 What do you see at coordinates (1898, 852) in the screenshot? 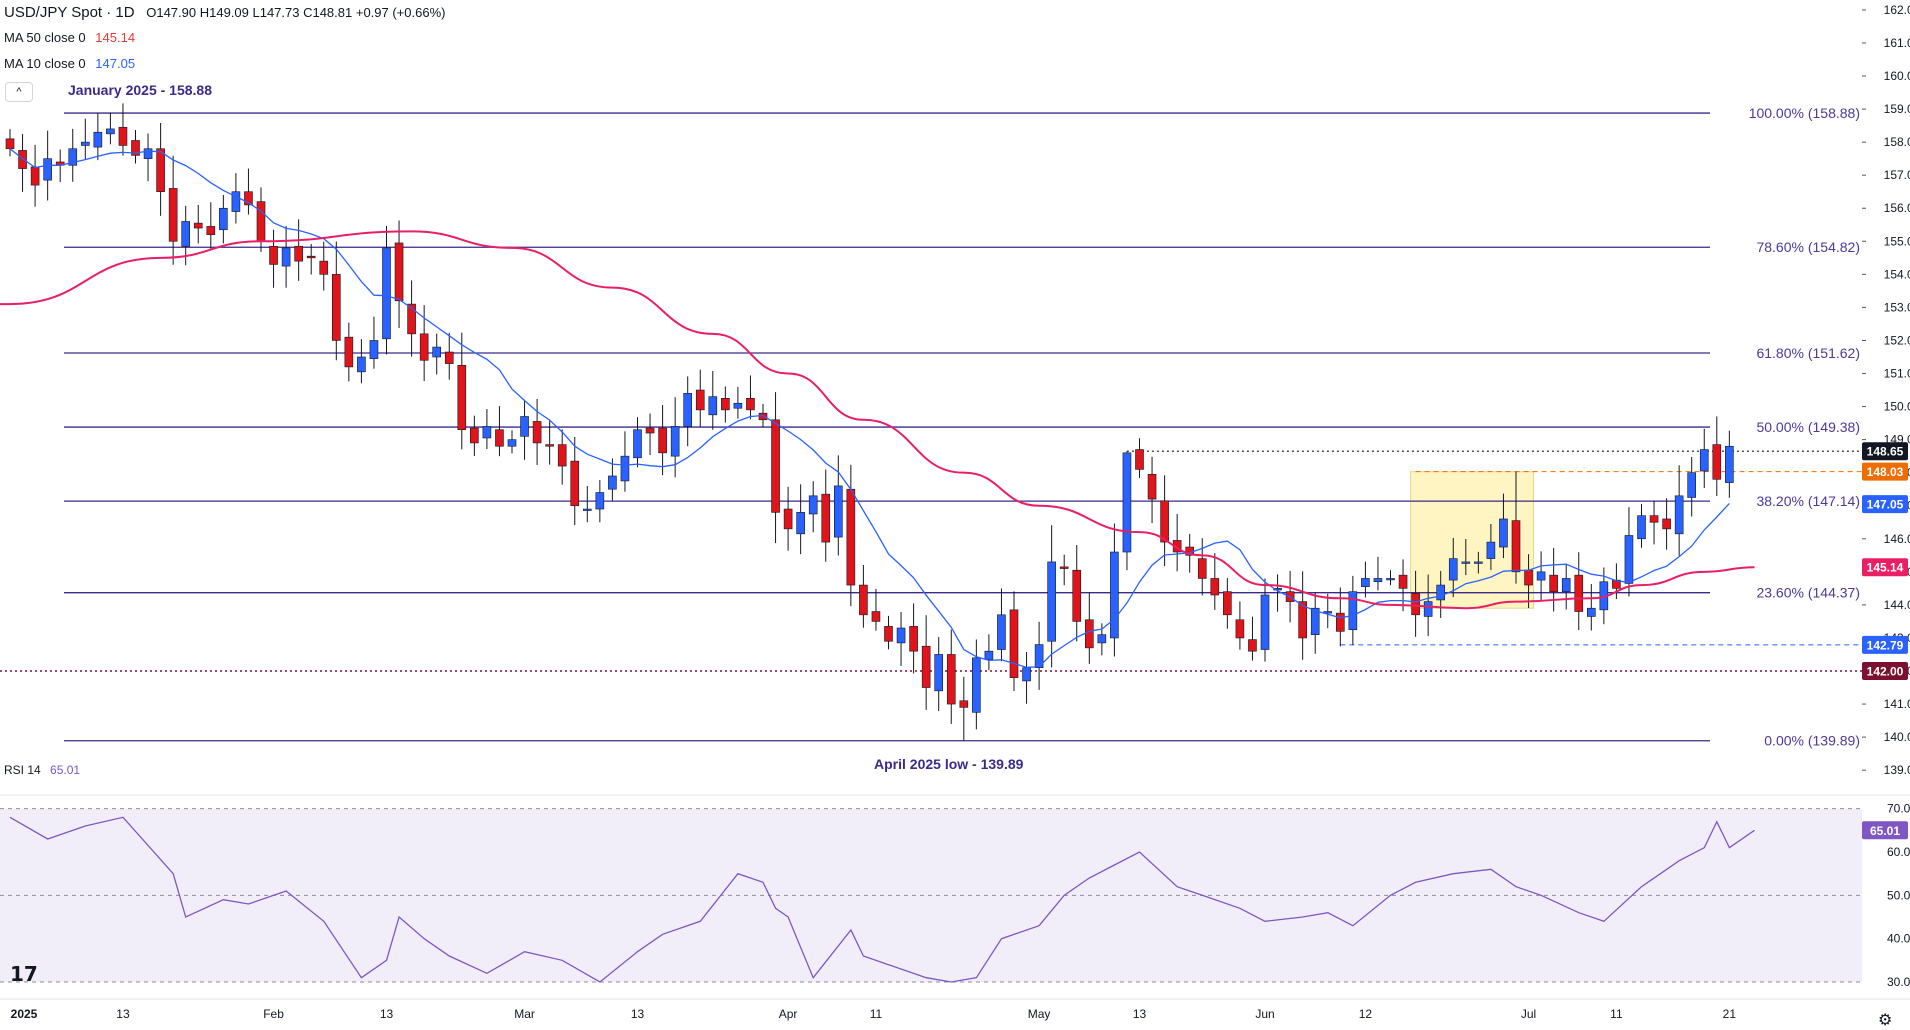
I see `rsi-tick-label-1: 60.00` at bounding box center [1898, 852].